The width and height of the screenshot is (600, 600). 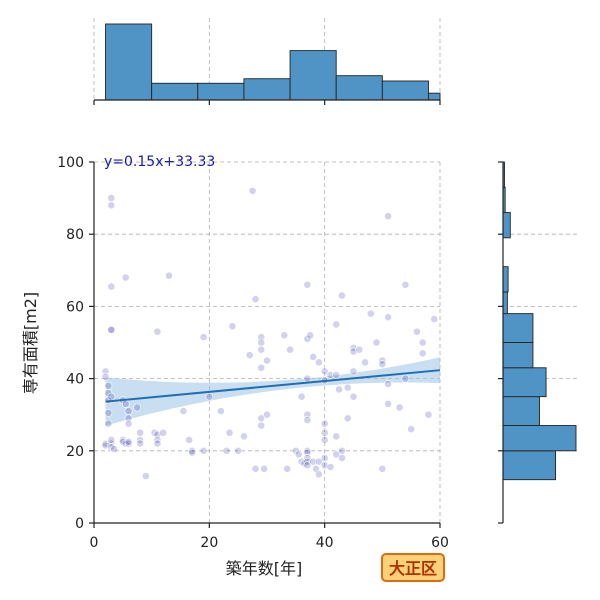 What do you see at coordinates (159, 162) in the screenshot?
I see `regression-annotation: y=0.15x+33.33` at bounding box center [159, 162].